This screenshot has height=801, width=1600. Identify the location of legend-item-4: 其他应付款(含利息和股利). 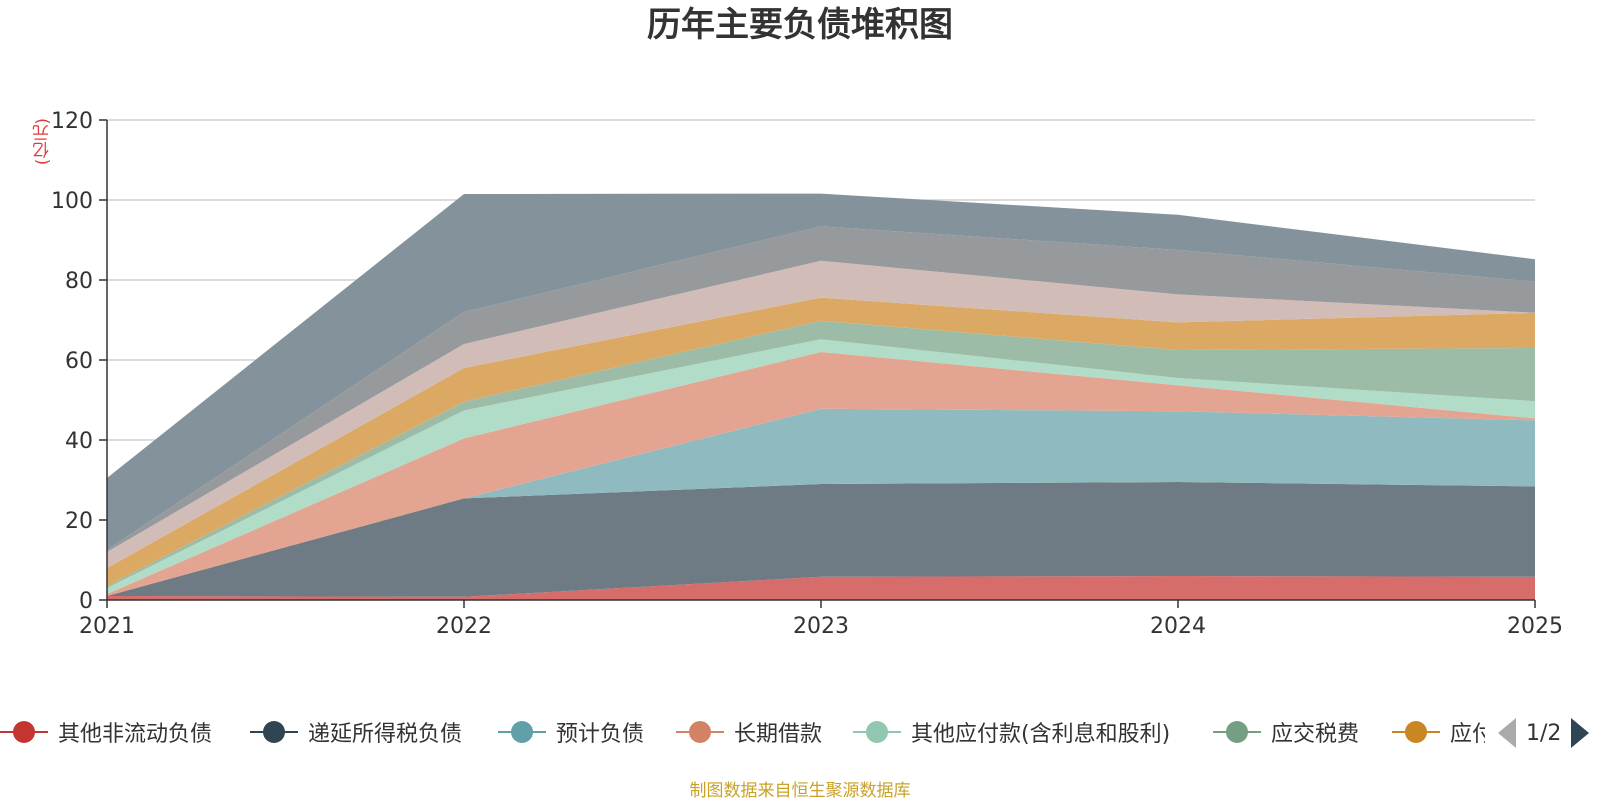
(1011, 732).